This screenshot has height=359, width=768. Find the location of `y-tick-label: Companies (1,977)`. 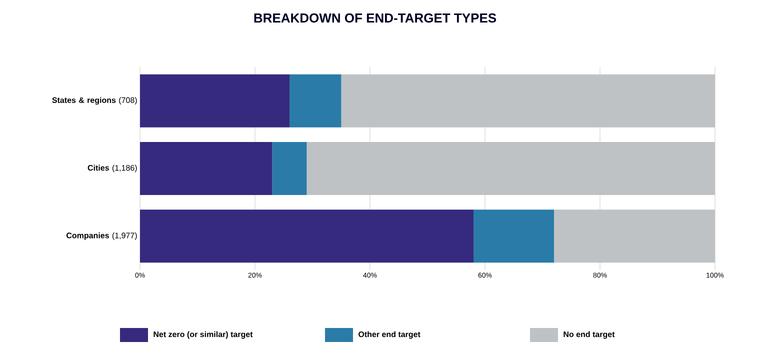

y-tick-label: Companies (1,977) is located at coordinates (101, 236).